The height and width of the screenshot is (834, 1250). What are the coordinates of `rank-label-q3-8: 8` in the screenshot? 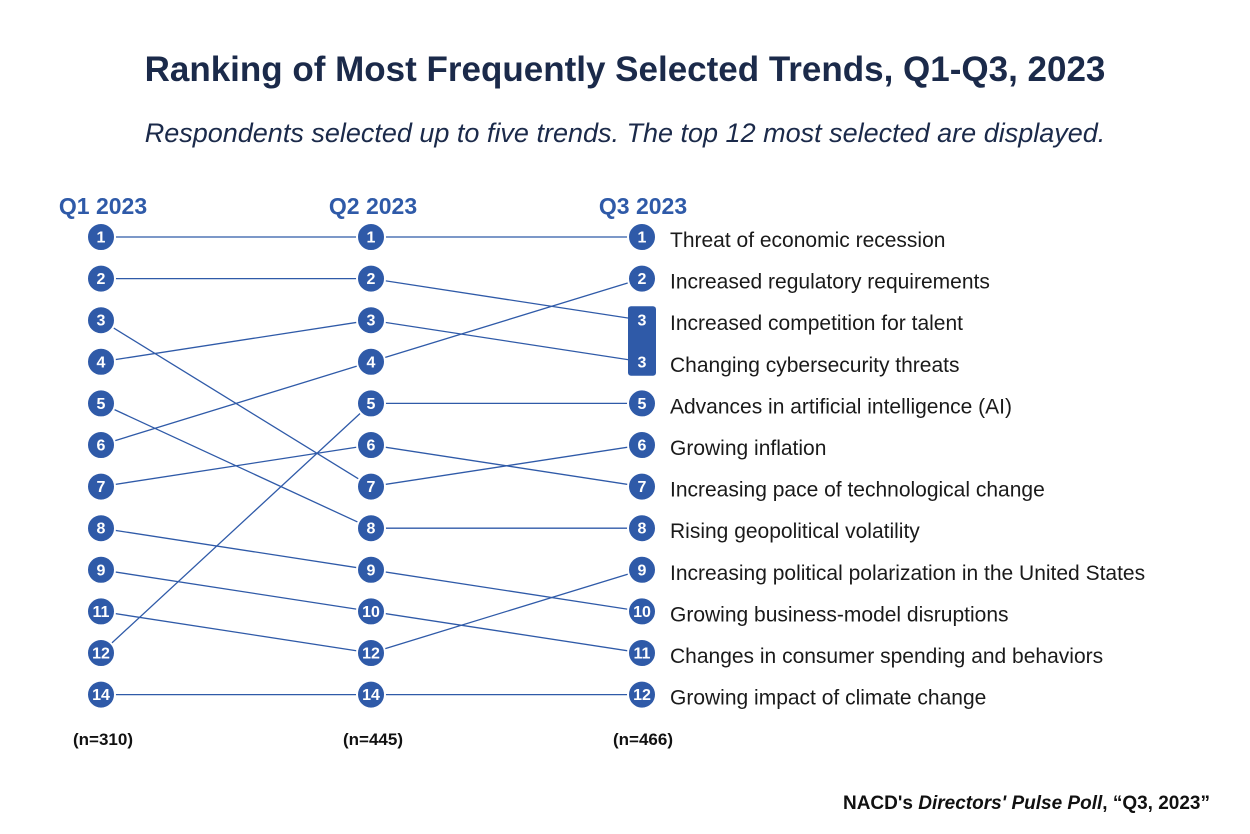 It's located at (642, 529).